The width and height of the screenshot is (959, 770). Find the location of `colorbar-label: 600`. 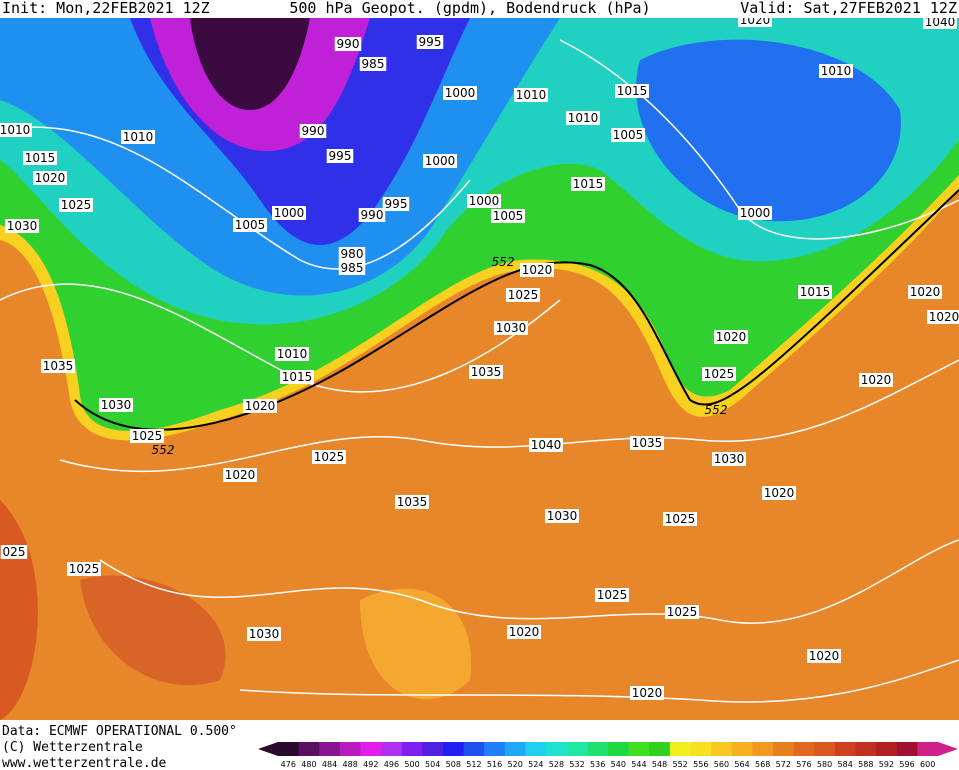

colorbar-label: 600 is located at coordinates (927, 764).